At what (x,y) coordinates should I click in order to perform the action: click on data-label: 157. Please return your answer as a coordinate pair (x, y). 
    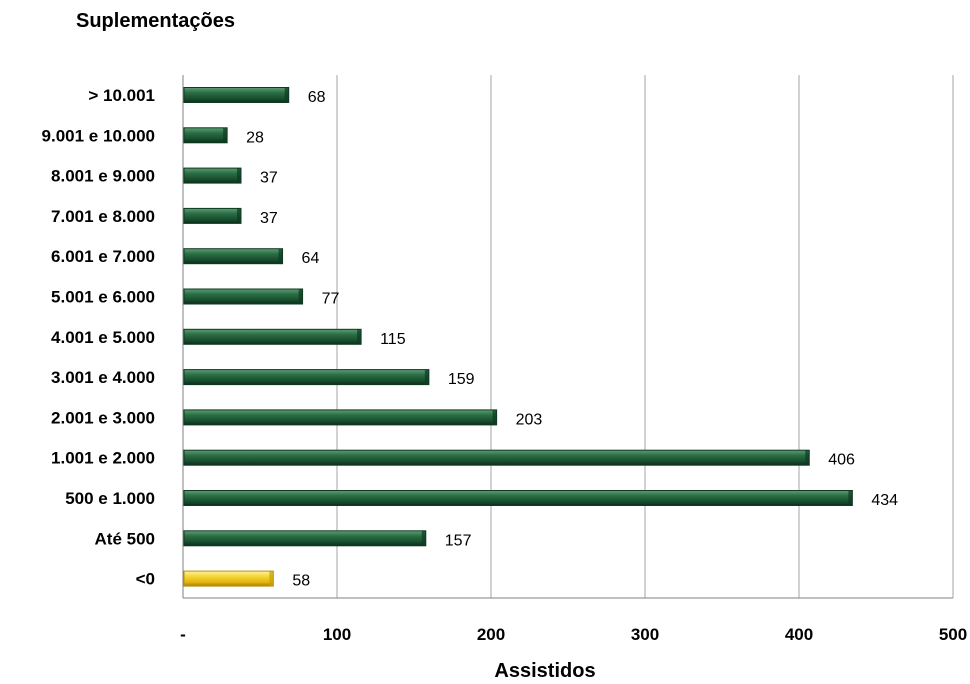
    Looking at the image, I should click on (458, 540).